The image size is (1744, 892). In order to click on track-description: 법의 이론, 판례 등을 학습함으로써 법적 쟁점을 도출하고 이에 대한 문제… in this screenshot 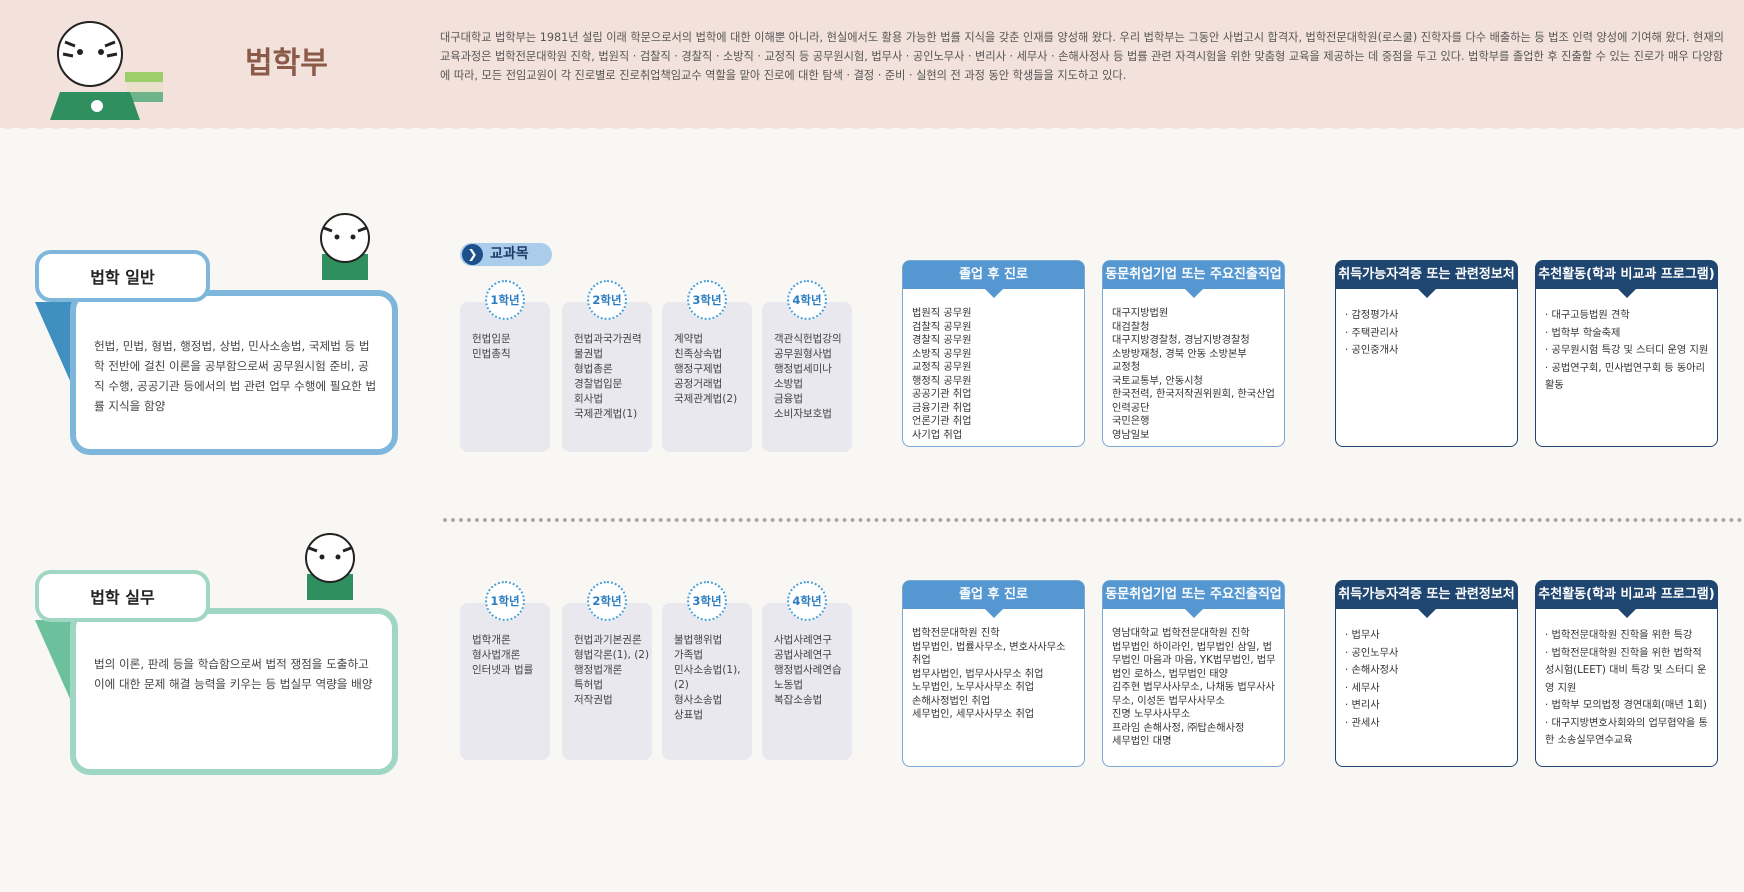, I will do `click(234, 691)`.